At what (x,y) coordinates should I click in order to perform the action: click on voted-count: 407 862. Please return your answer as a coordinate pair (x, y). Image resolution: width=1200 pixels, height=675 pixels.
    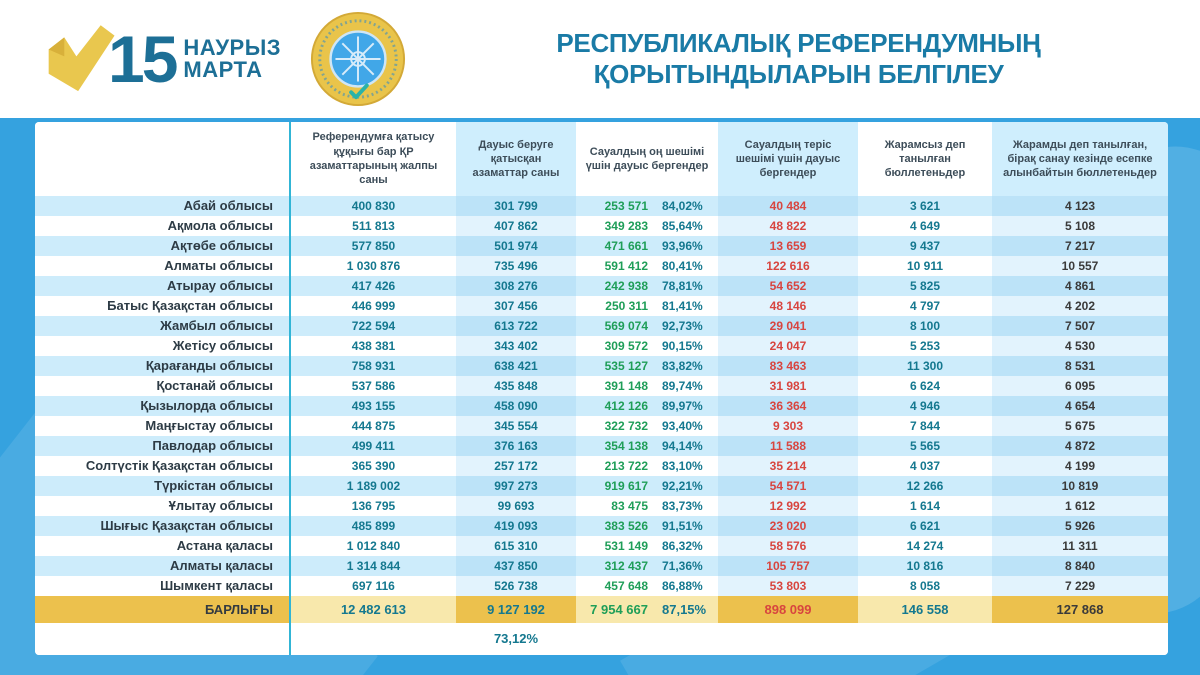
    Looking at the image, I should click on (516, 226).